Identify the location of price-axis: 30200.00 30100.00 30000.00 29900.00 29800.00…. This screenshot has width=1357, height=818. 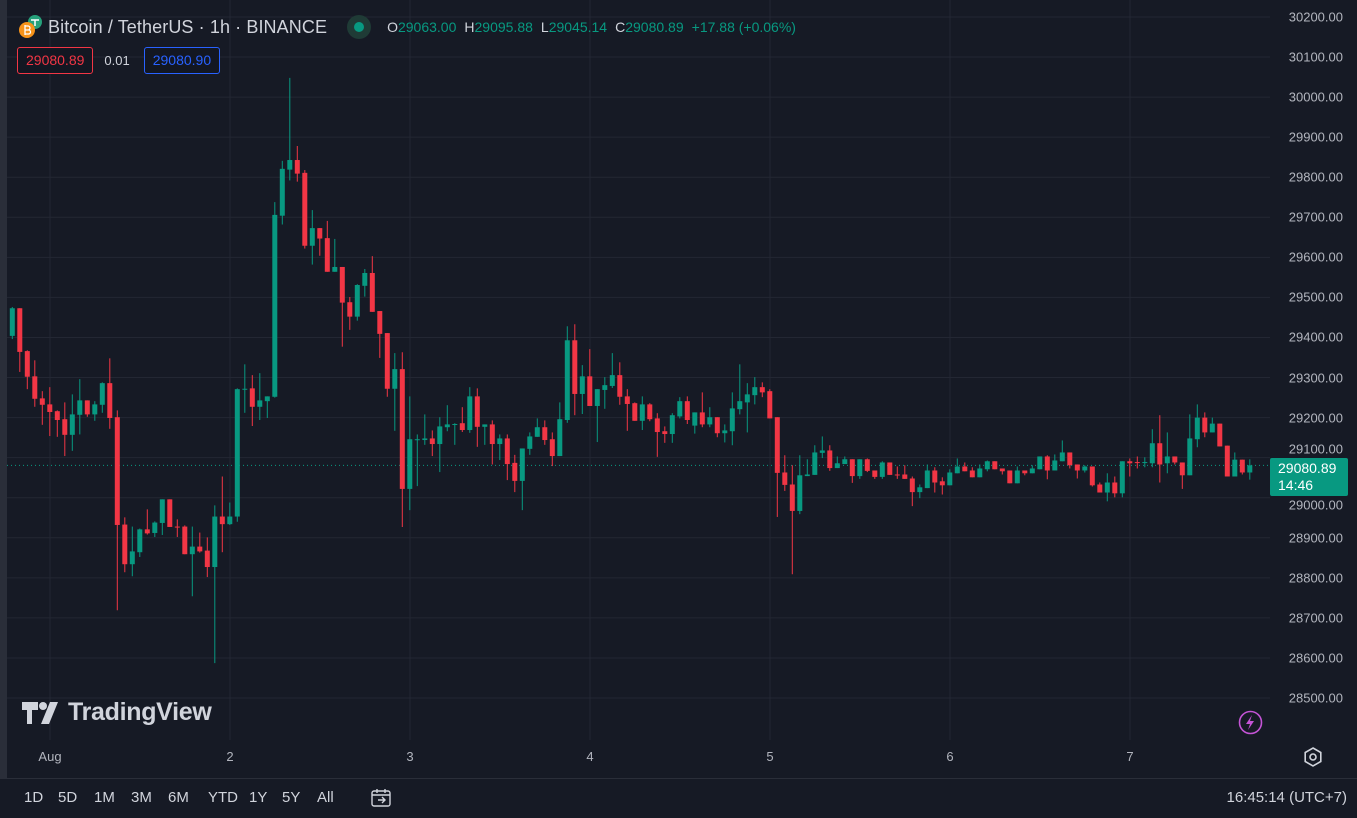
(1313, 370).